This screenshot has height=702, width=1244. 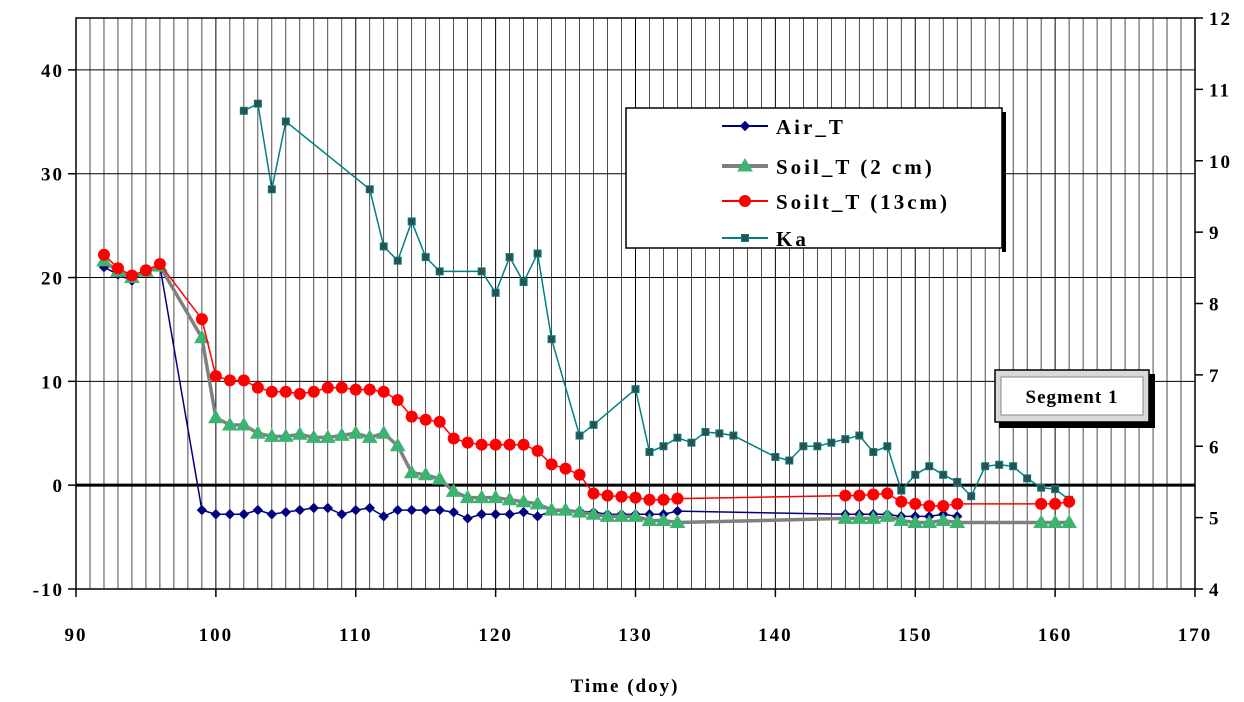 I want to click on y2-tick-label: 8, so click(x=1215, y=305).